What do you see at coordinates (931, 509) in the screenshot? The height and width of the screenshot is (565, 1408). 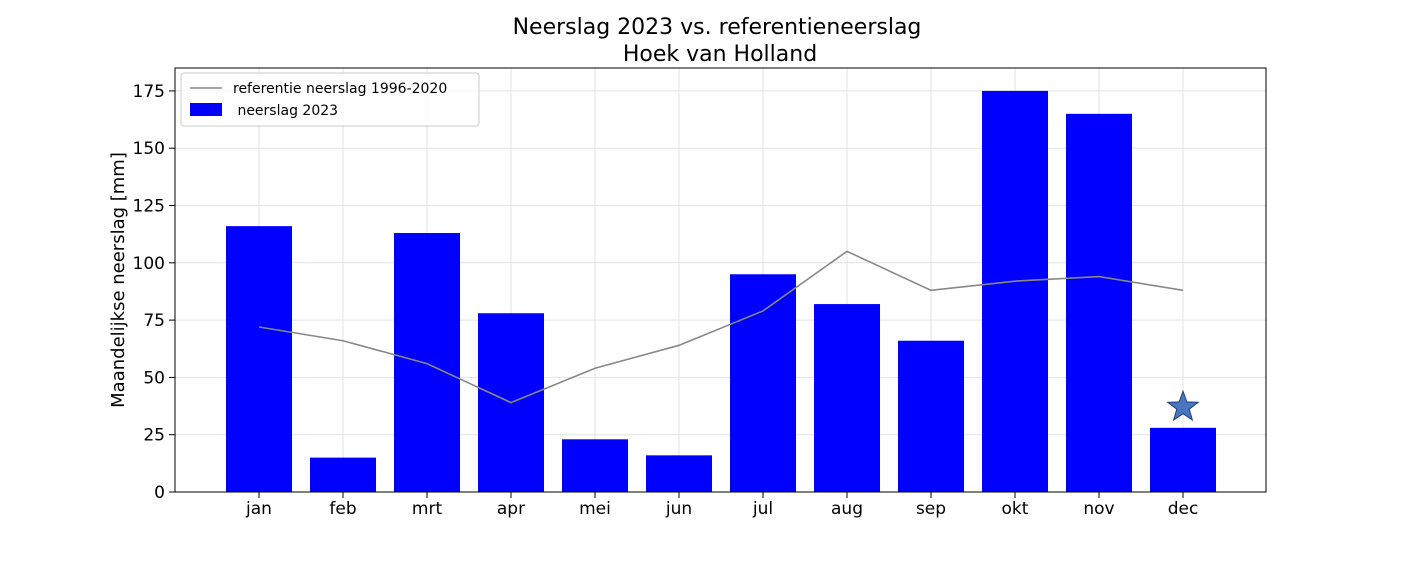 I see `x-tick-label-sep: sep` at bounding box center [931, 509].